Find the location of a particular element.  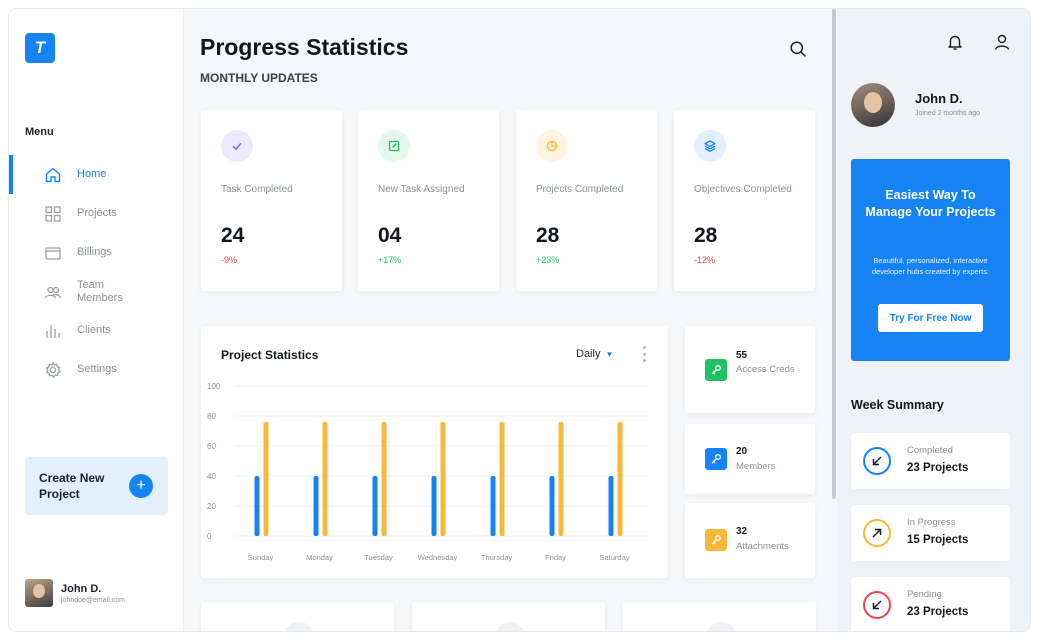

sidebar-nav: Home Projects Billings Team Members is located at coordinates (96, 272).